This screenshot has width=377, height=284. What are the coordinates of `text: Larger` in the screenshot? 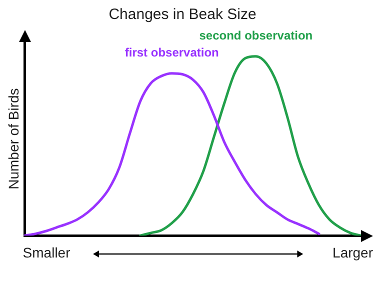 It's located at (353, 252).